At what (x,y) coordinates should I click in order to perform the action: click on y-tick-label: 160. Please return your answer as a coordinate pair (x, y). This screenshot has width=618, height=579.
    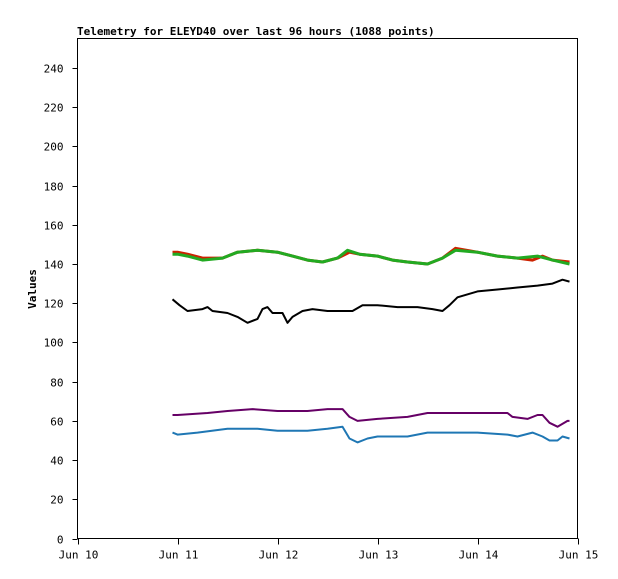
    Looking at the image, I should click on (54, 226).